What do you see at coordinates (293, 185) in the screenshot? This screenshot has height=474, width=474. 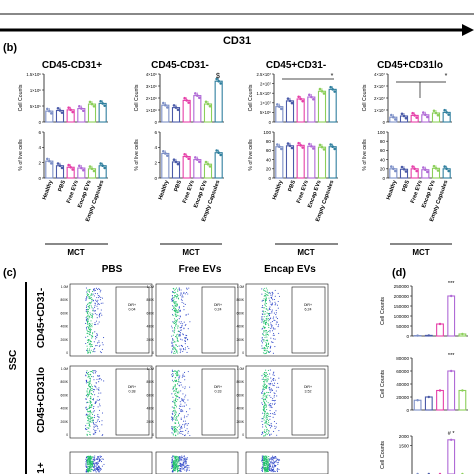 I see `category-label: PBS` at bounding box center [293, 185].